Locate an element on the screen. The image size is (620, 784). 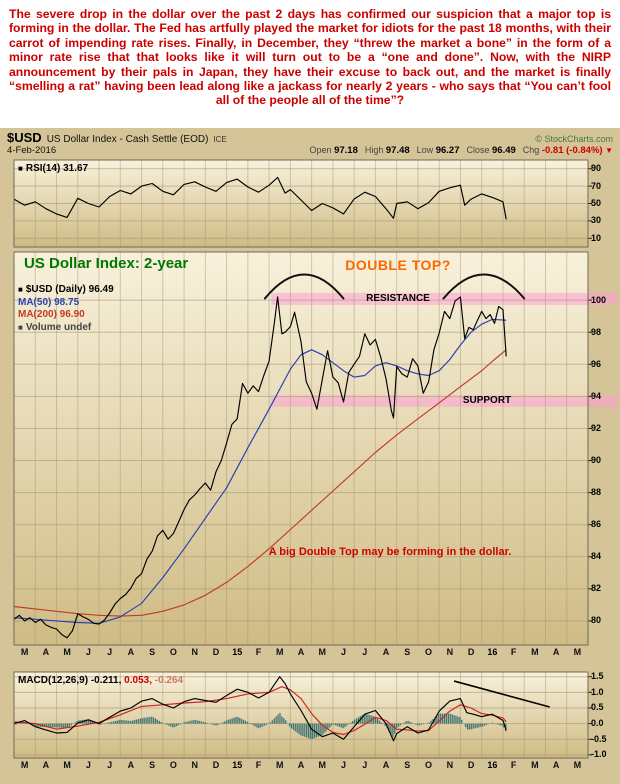
quote-label: Chg is located at coordinates (531, 150).